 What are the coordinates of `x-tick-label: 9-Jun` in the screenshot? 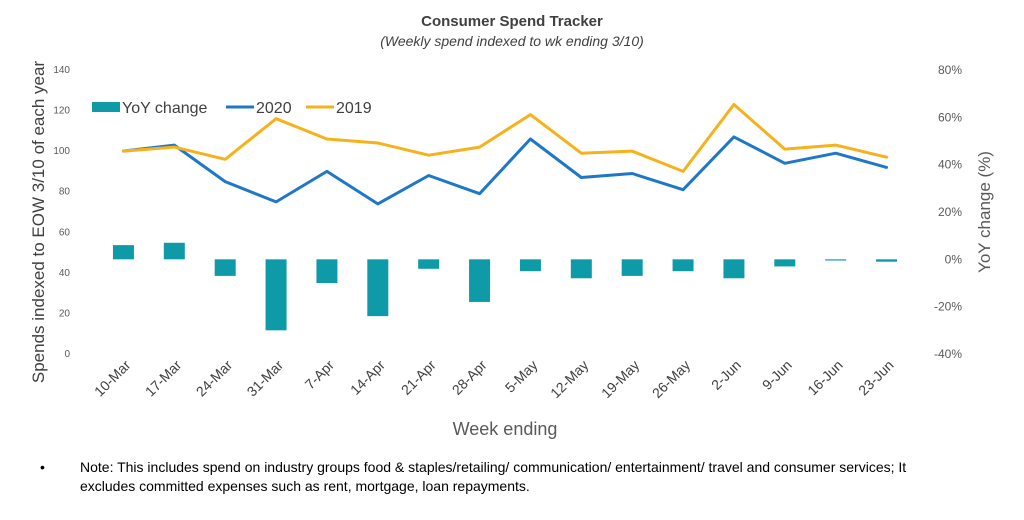 It's located at (777, 375).